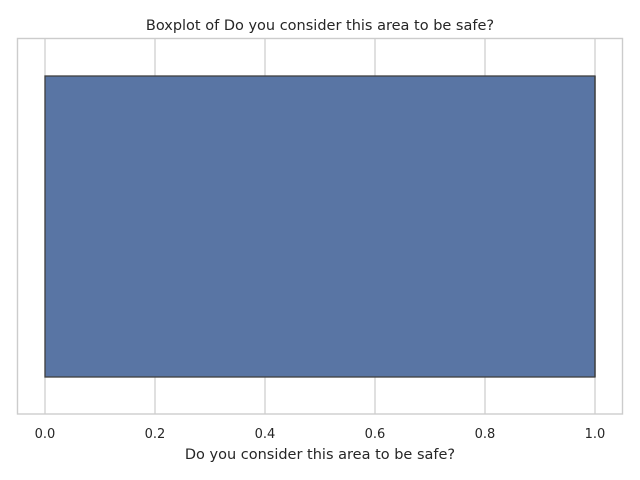 The width and height of the screenshot is (640, 480). What do you see at coordinates (320, 434) in the screenshot?
I see `x-axis-ticks: 0.0 0.2 0.4 0.6 0.8 1.0` at bounding box center [320, 434].